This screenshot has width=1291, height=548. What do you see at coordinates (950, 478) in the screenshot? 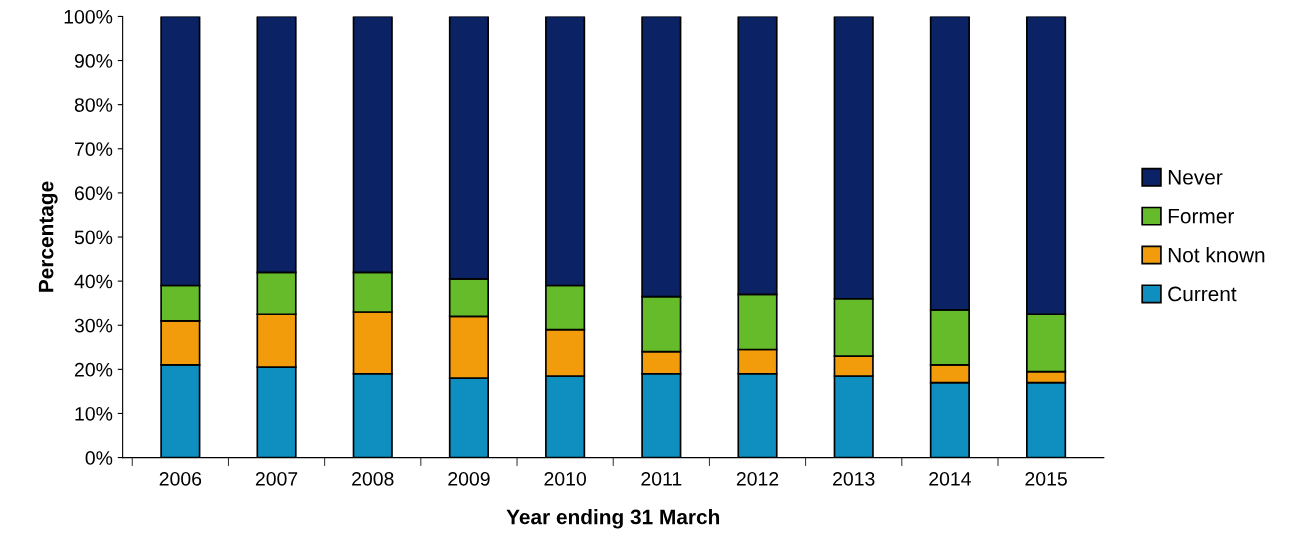
I see `x-tick-label: 2014` at bounding box center [950, 478].